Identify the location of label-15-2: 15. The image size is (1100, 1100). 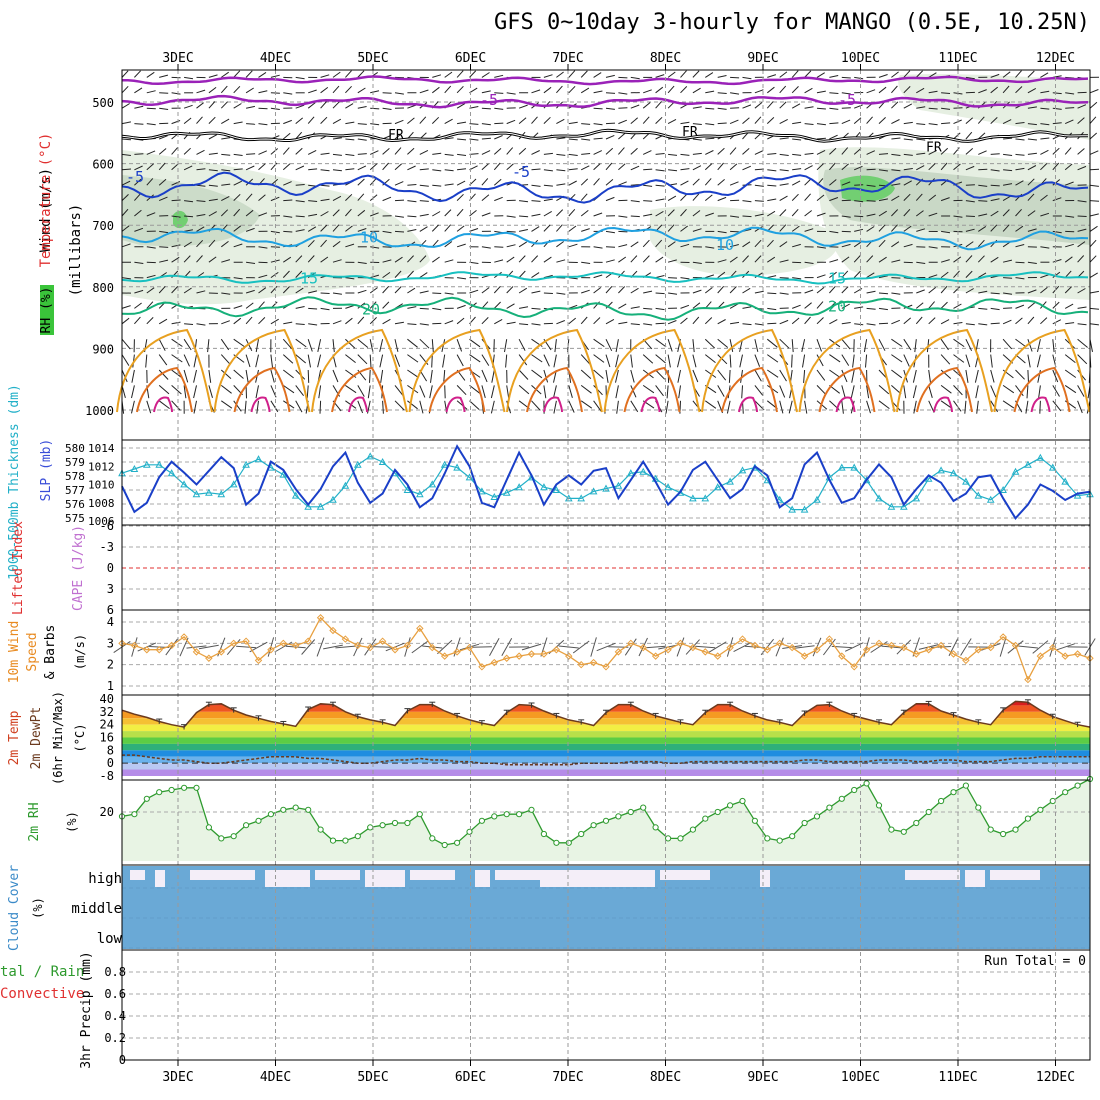
(837, 279).